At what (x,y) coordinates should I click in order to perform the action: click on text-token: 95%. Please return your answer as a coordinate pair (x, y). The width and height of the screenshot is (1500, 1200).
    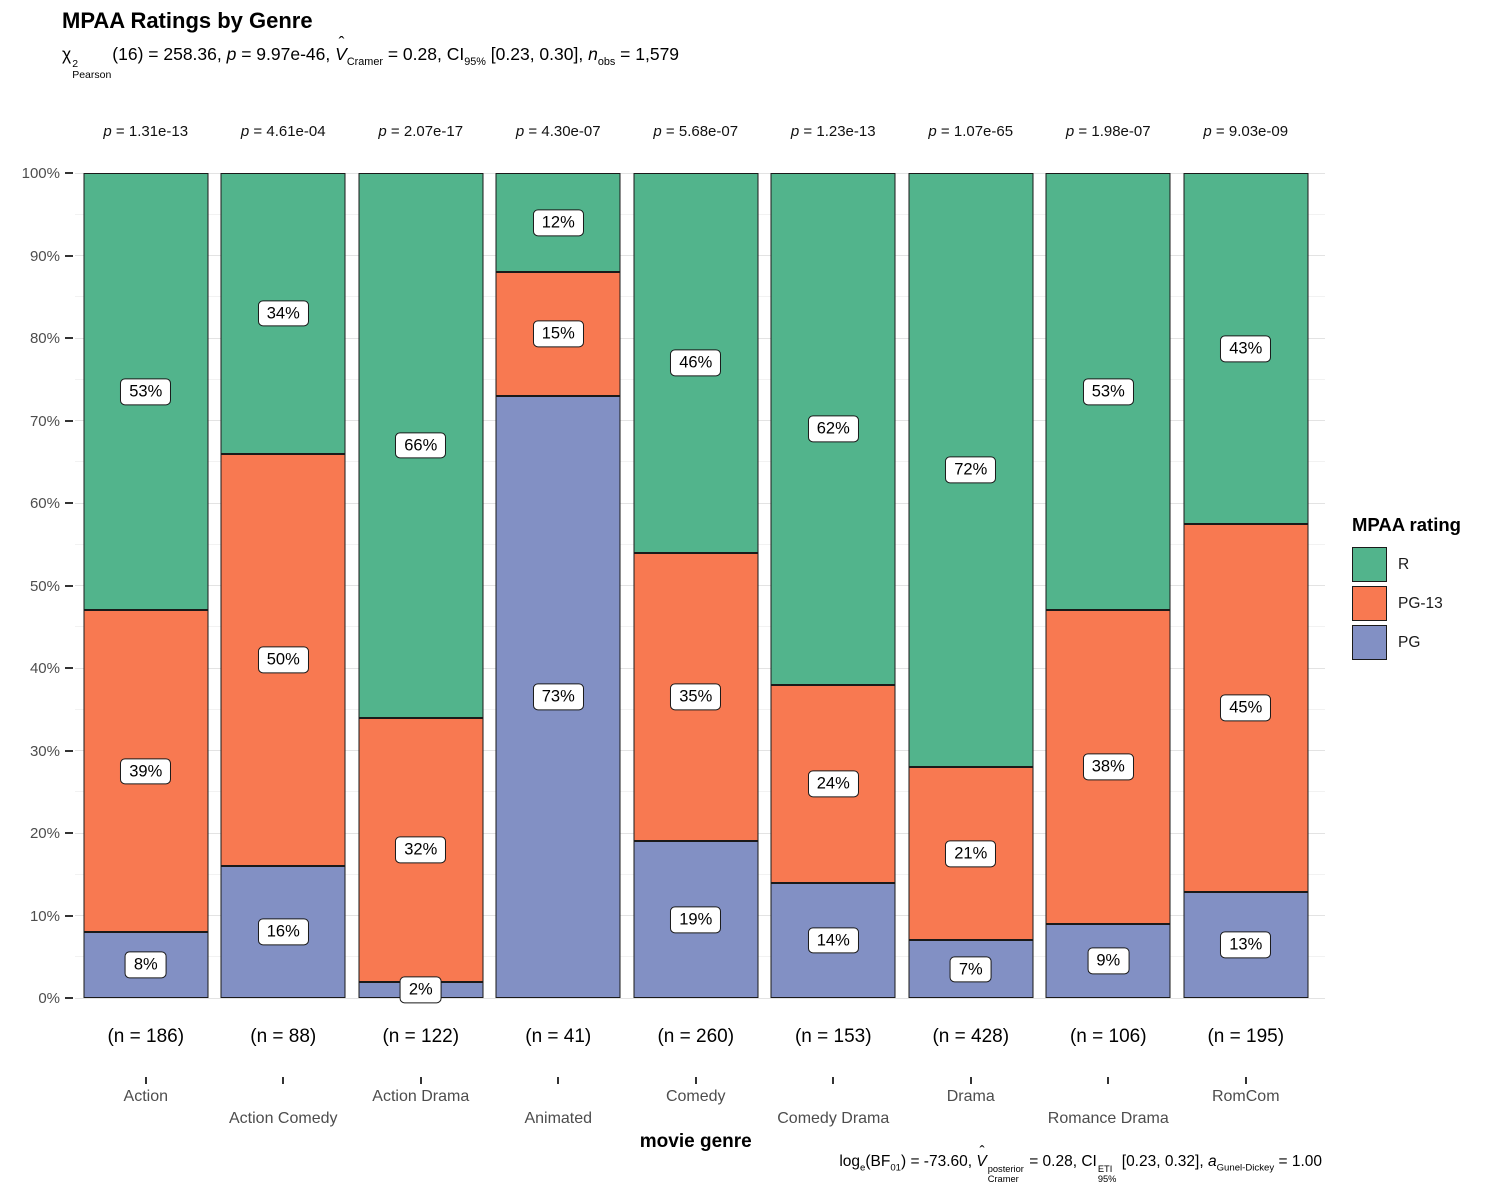
    Looking at the image, I should click on (475, 61).